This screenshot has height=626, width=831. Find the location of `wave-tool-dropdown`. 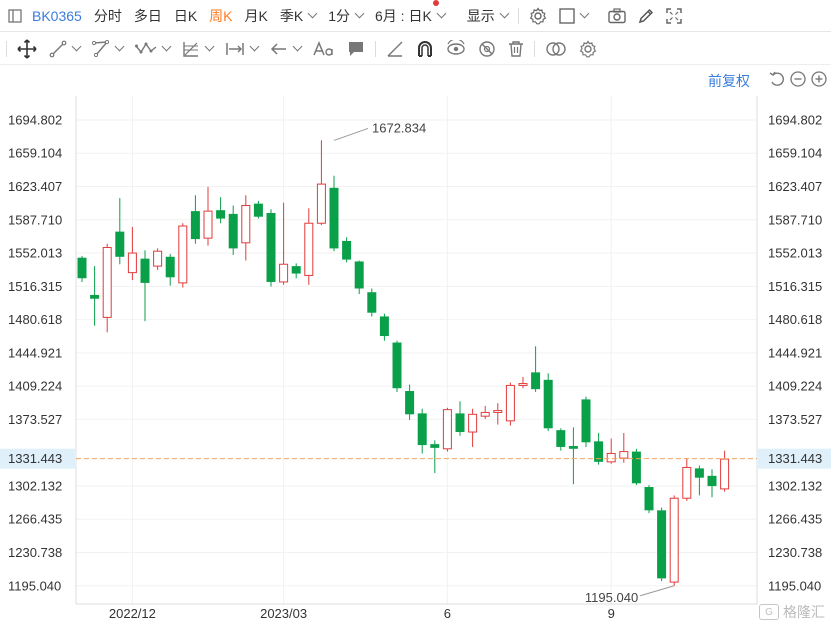

wave-tool-dropdown is located at coordinates (152, 49).